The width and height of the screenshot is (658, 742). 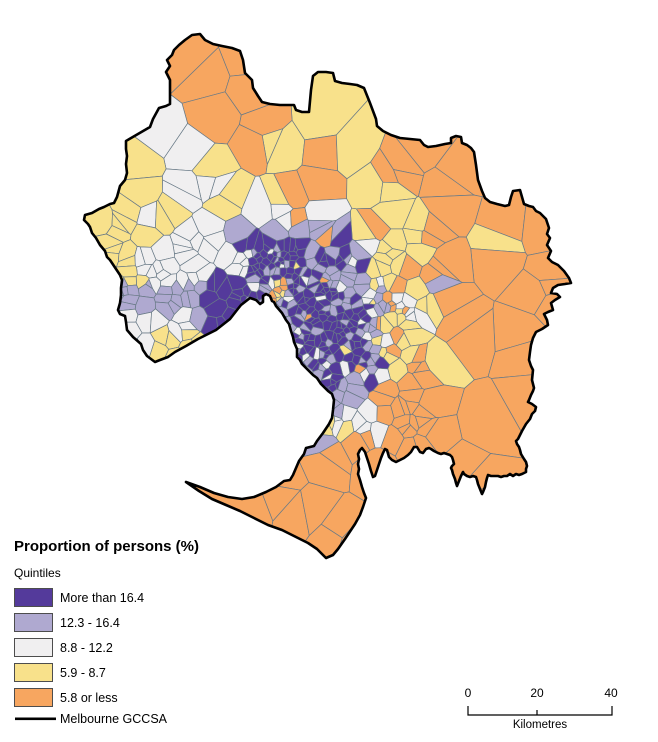 What do you see at coordinates (468, 693) in the screenshot?
I see `svg-text: 0` at bounding box center [468, 693].